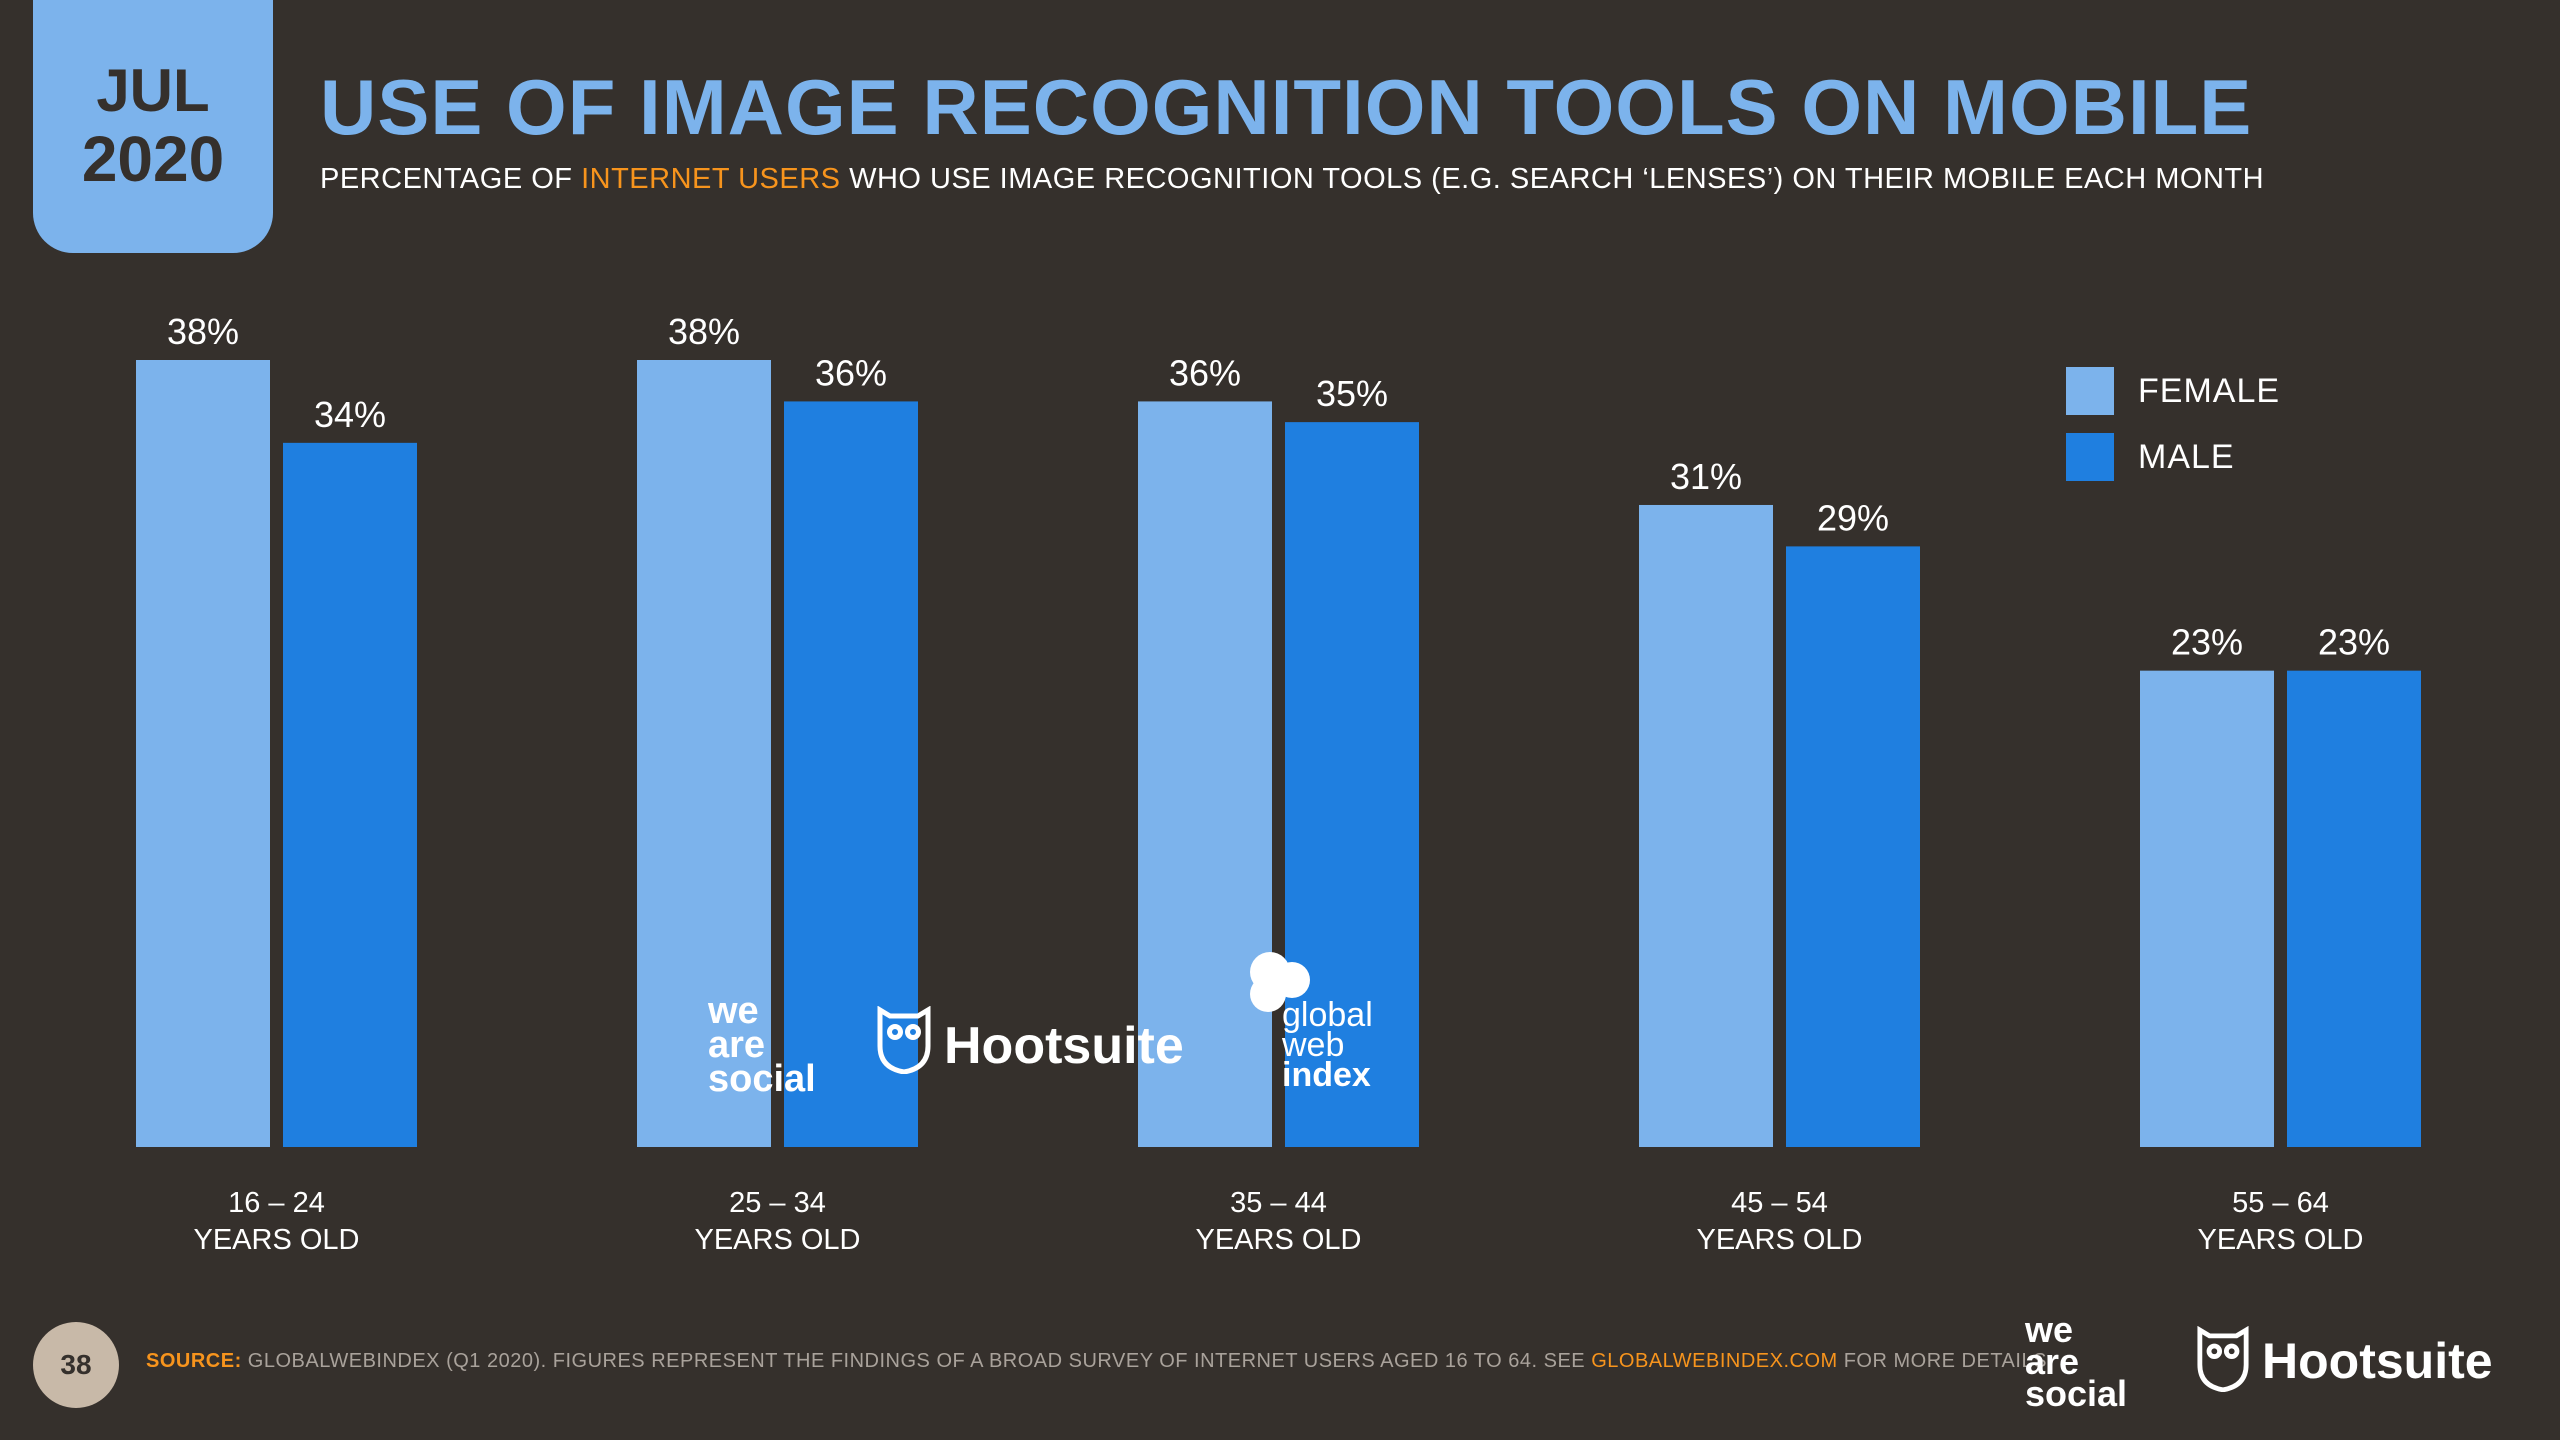 The height and width of the screenshot is (1440, 2560). I want to click on source-label: SOURCE:, so click(194, 1361).